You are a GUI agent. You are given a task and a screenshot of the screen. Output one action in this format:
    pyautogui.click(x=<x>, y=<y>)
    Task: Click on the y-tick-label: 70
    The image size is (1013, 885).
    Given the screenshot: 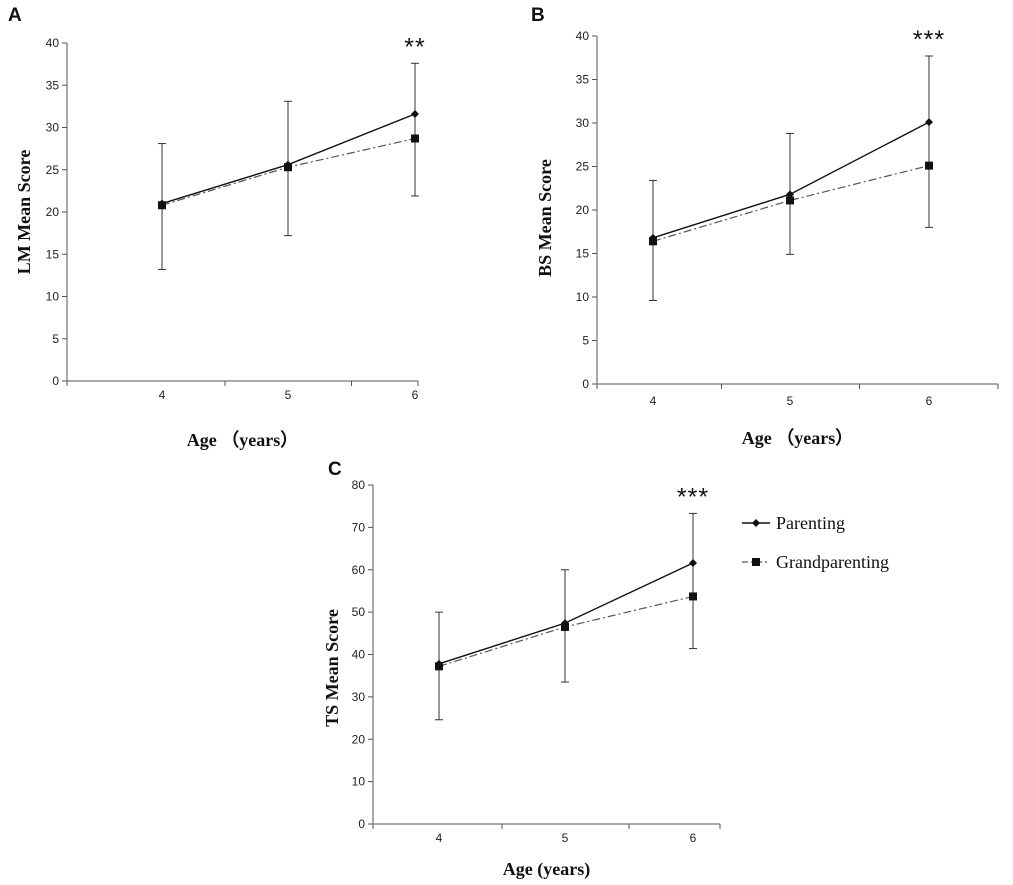 What is the action you would take?
    pyautogui.click(x=359, y=527)
    